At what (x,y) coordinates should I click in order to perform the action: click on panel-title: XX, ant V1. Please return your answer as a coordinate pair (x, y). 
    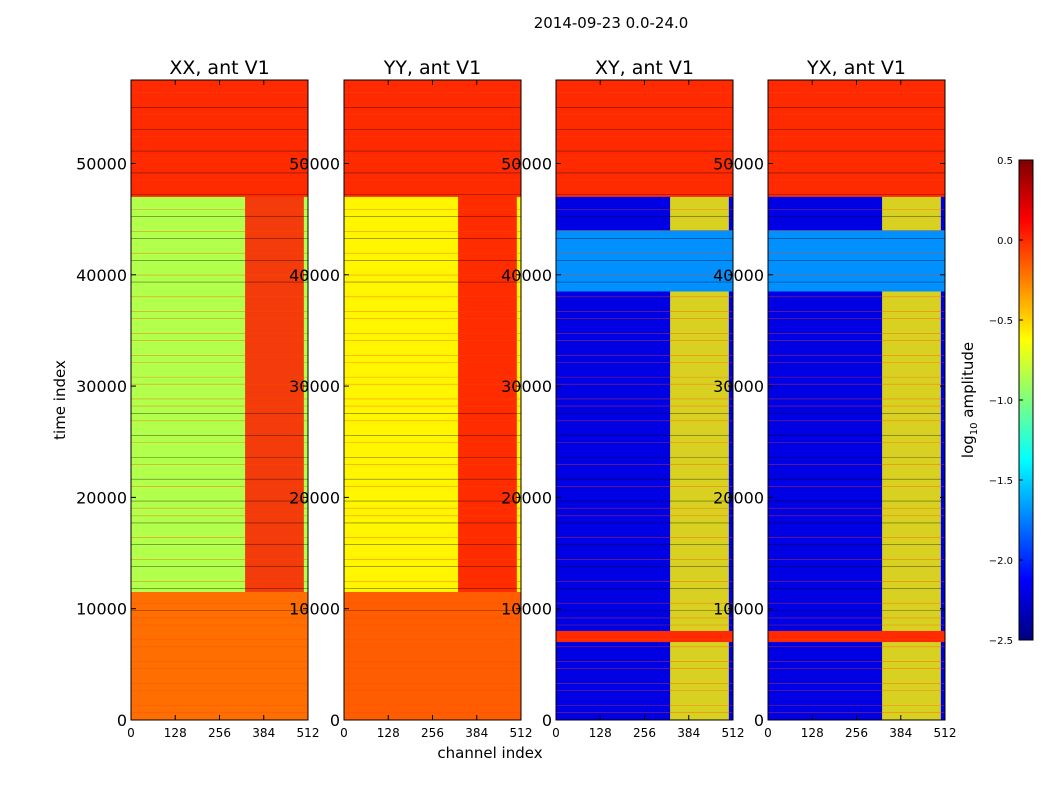
    Looking at the image, I should click on (219, 68).